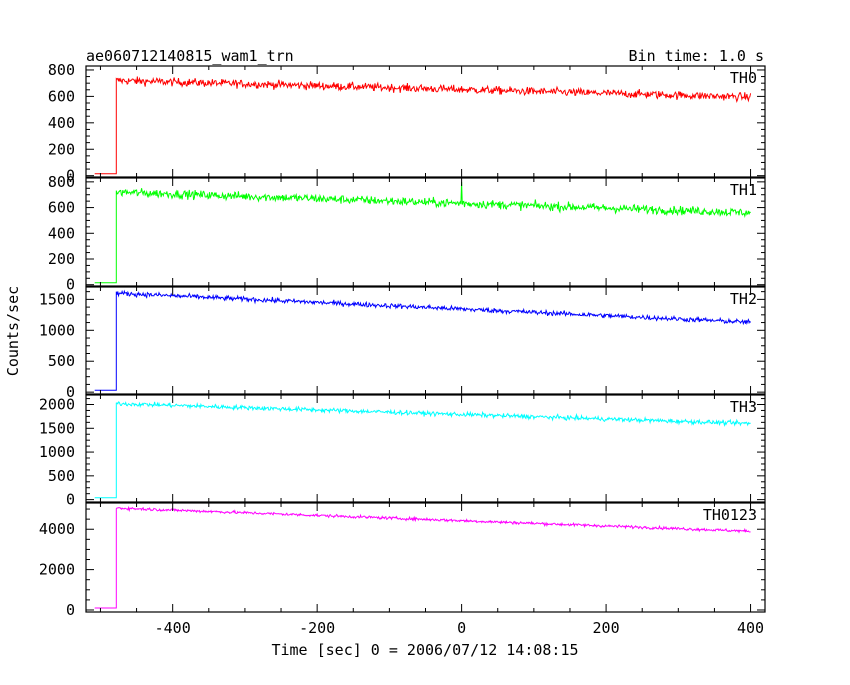 This screenshot has height=685, width=850. I want to click on y-tick-label-th0: 400, so click(61, 123).